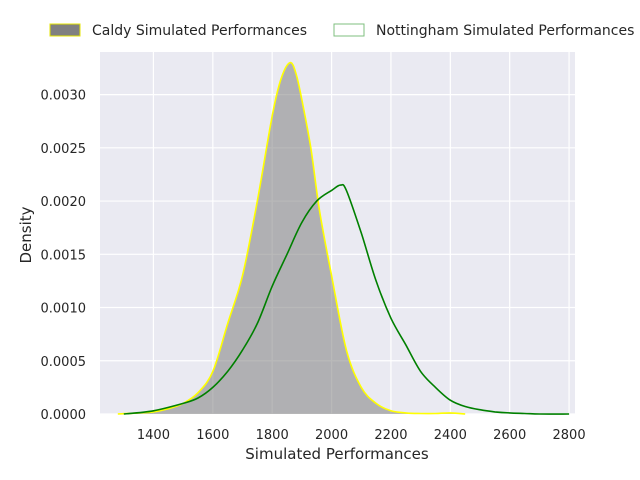 This screenshot has width=640, height=480. What do you see at coordinates (64, 96) in the screenshot?
I see `y-tick-label-6: 0.0030` at bounding box center [64, 96].